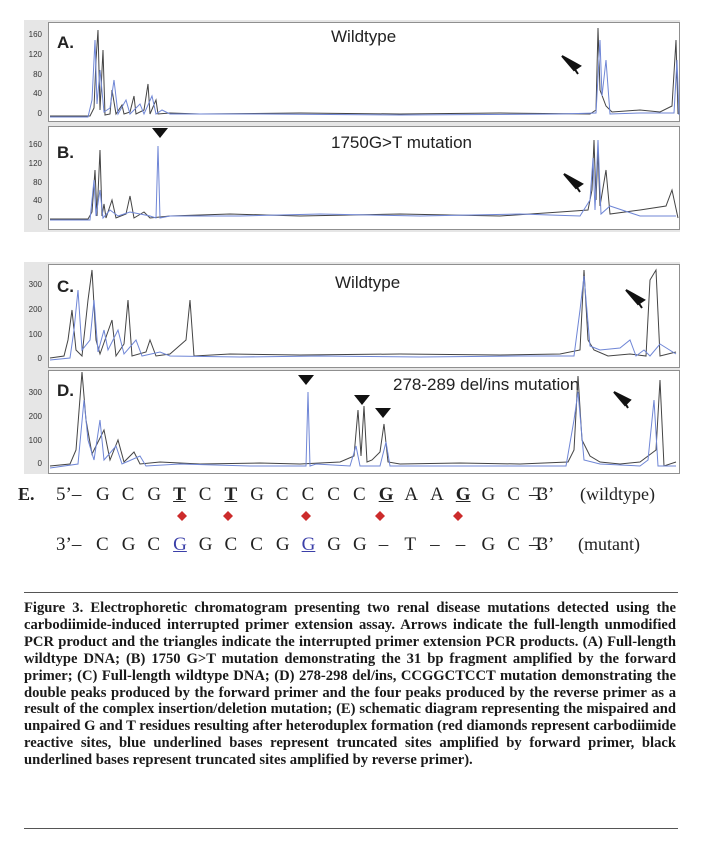 The image size is (708, 851). What do you see at coordinates (35, 54) in the screenshot?
I see `panel-a-tick: 120` at bounding box center [35, 54].